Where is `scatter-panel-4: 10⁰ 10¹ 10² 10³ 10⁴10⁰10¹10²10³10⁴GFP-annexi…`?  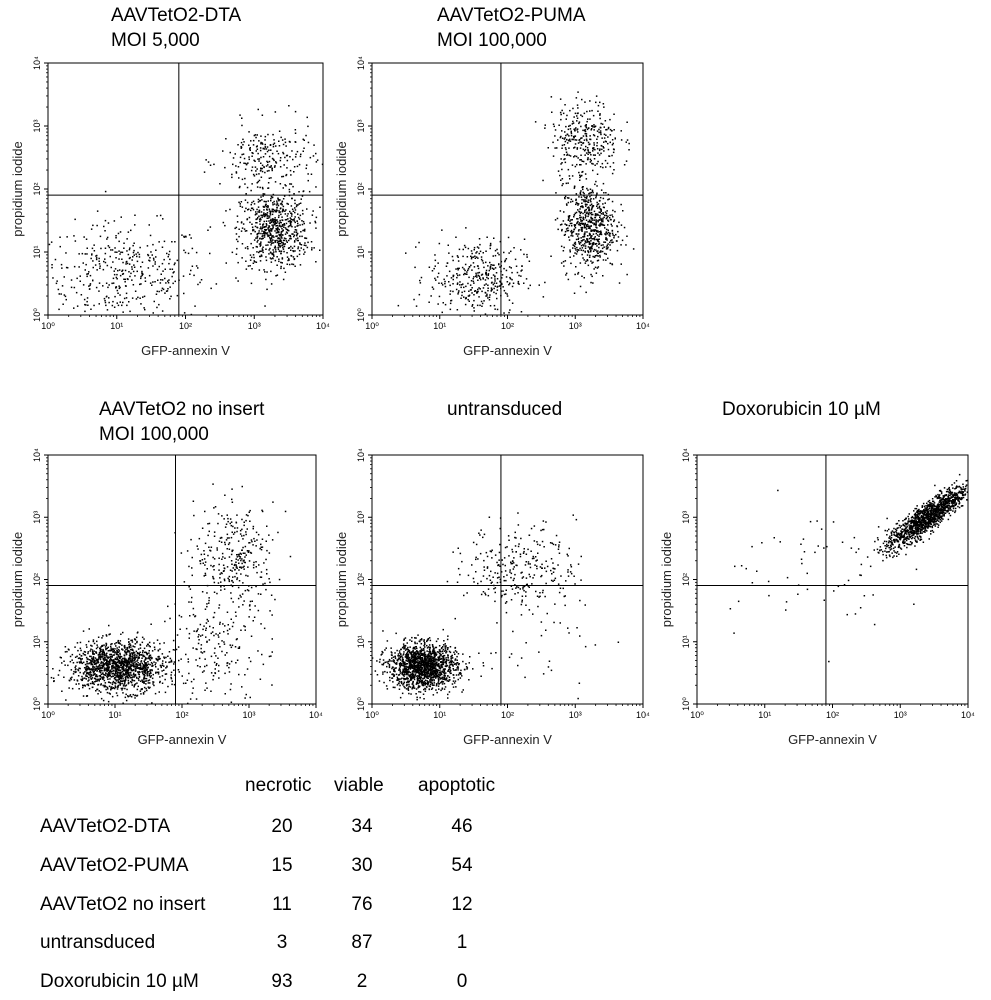 scatter-panel-4: 10⁰ 10¹ 10² 10³ 10⁴10⁰10¹10²10³10⁴GFP-annexi… is located at coordinates (492, 597).